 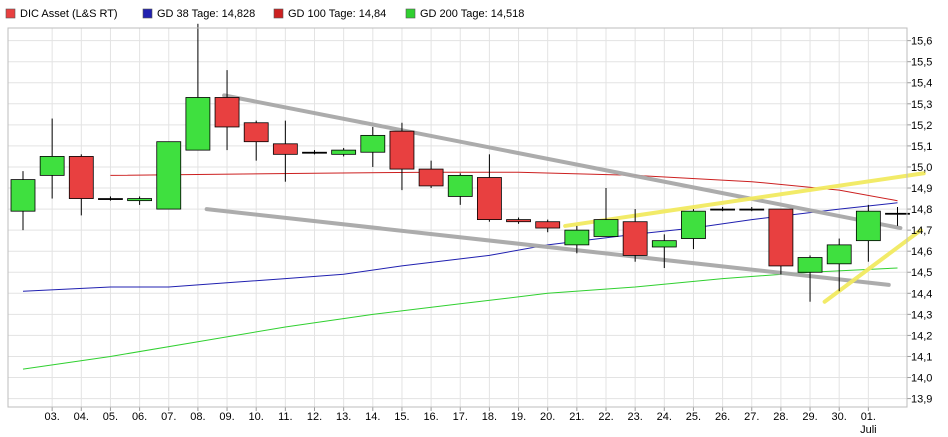 What do you see at coordinates (921, 400) in the screenshot?
I see `y-tick-label: 13,9` at bounding box center [921, 400].